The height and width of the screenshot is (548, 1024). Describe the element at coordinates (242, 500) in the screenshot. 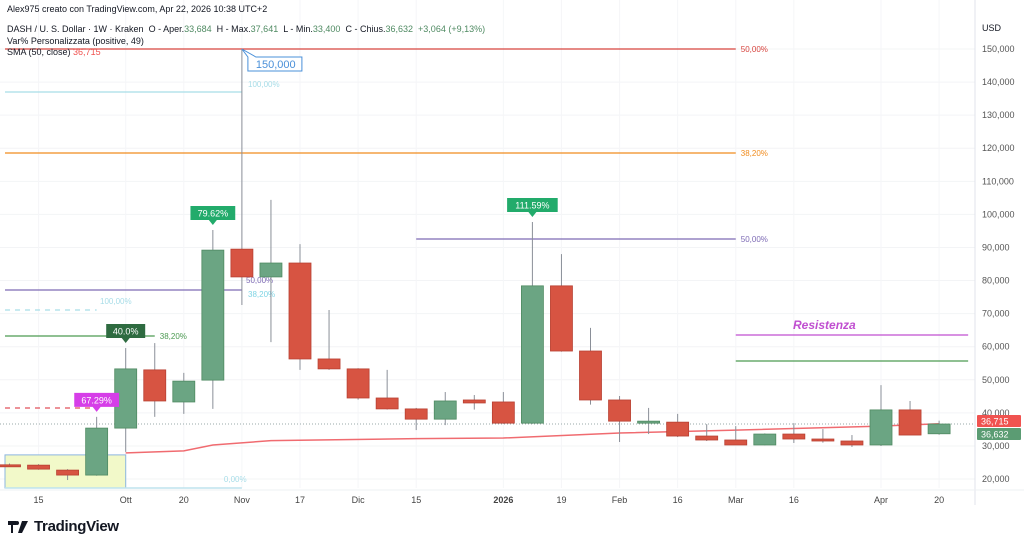

I see `x-tick-label: Nov` at that location.